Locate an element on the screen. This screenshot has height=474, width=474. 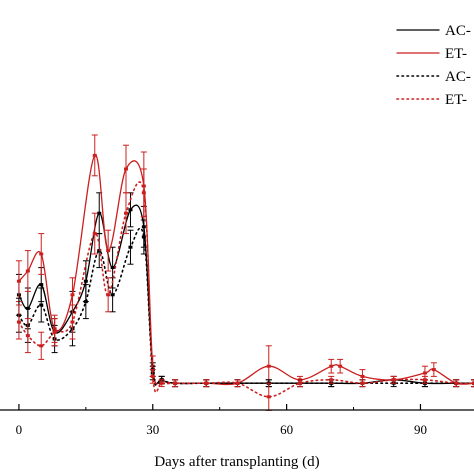
legend-item-1: ET- is located at coordinates (431, 54).